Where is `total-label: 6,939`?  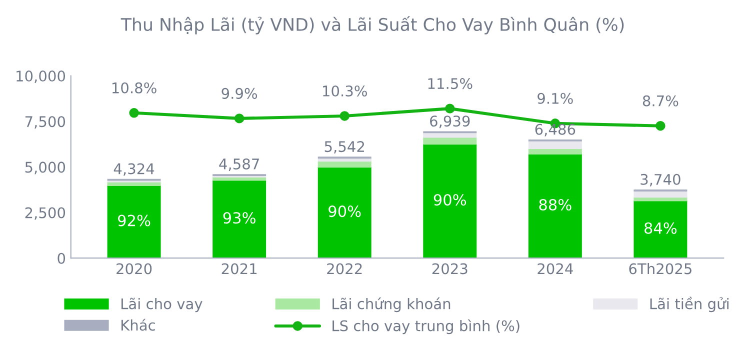 total-label: 6,939 is located at coordinates (450, 122).